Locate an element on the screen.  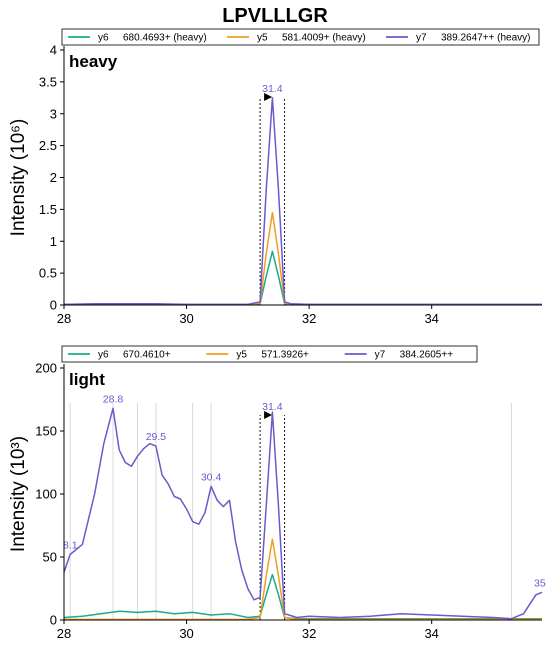
y-tick-label: 200 is located at coordinates (46, 368).